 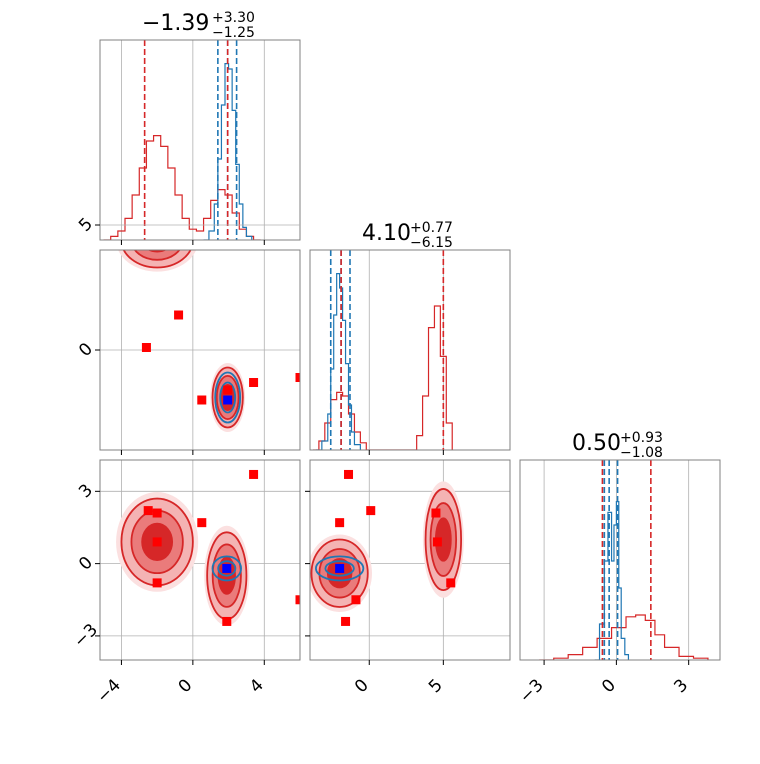 I want to click on title-param-2: 4.10 +0.77 −6.15, so click(x=407, y=235).